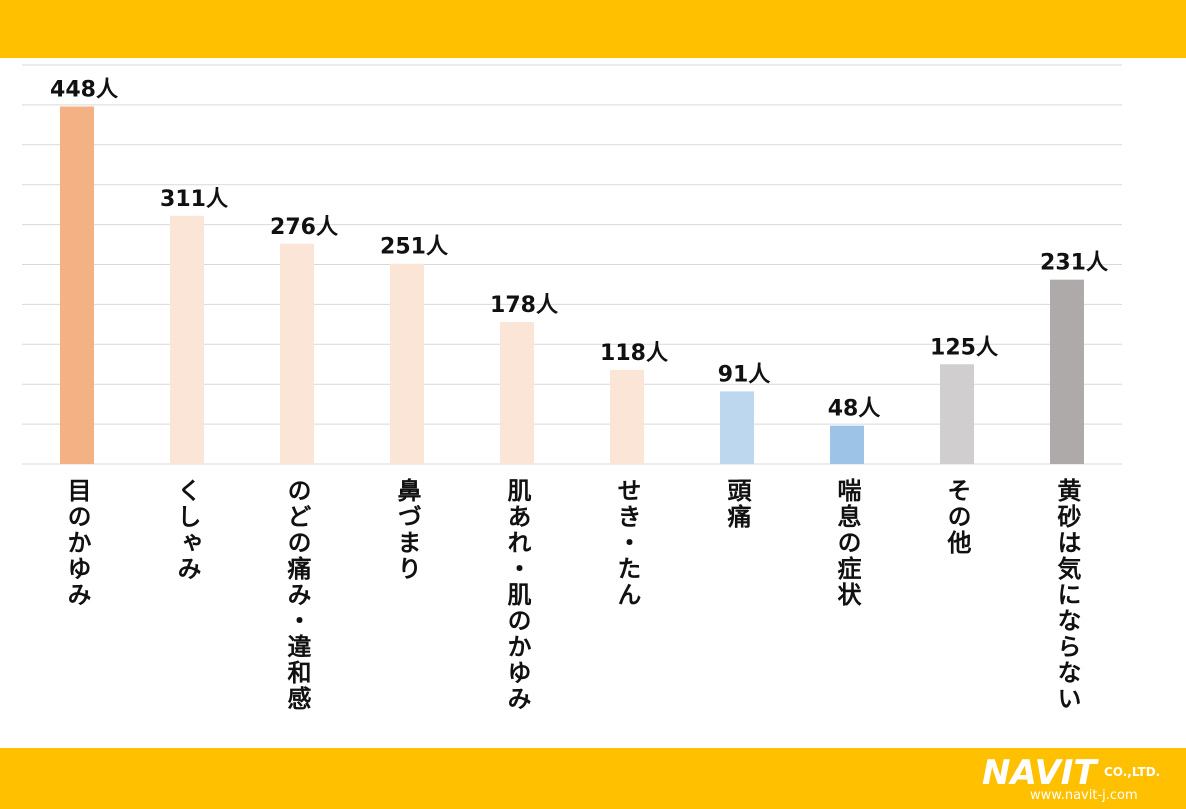 The height and width of the screenshot is (809, 1186). What do you see at coordinates (627, 543) in the screenshot?
I see `x-tick-label: せき・たん` at bounding box center [627, 543].